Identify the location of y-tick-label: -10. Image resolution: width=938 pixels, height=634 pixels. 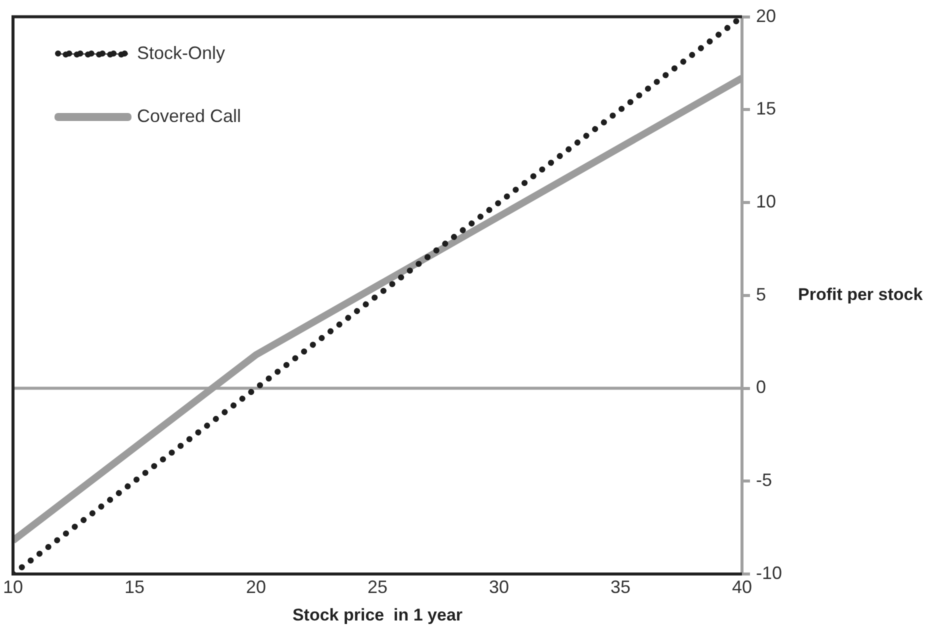
(769, 572).